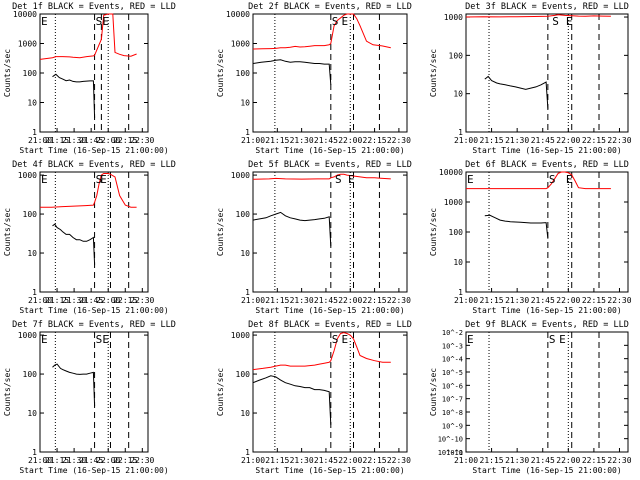 The image size is (640, 480). I want to click on panel-7-xtick-label-4: 21:45, so click(91, 460).